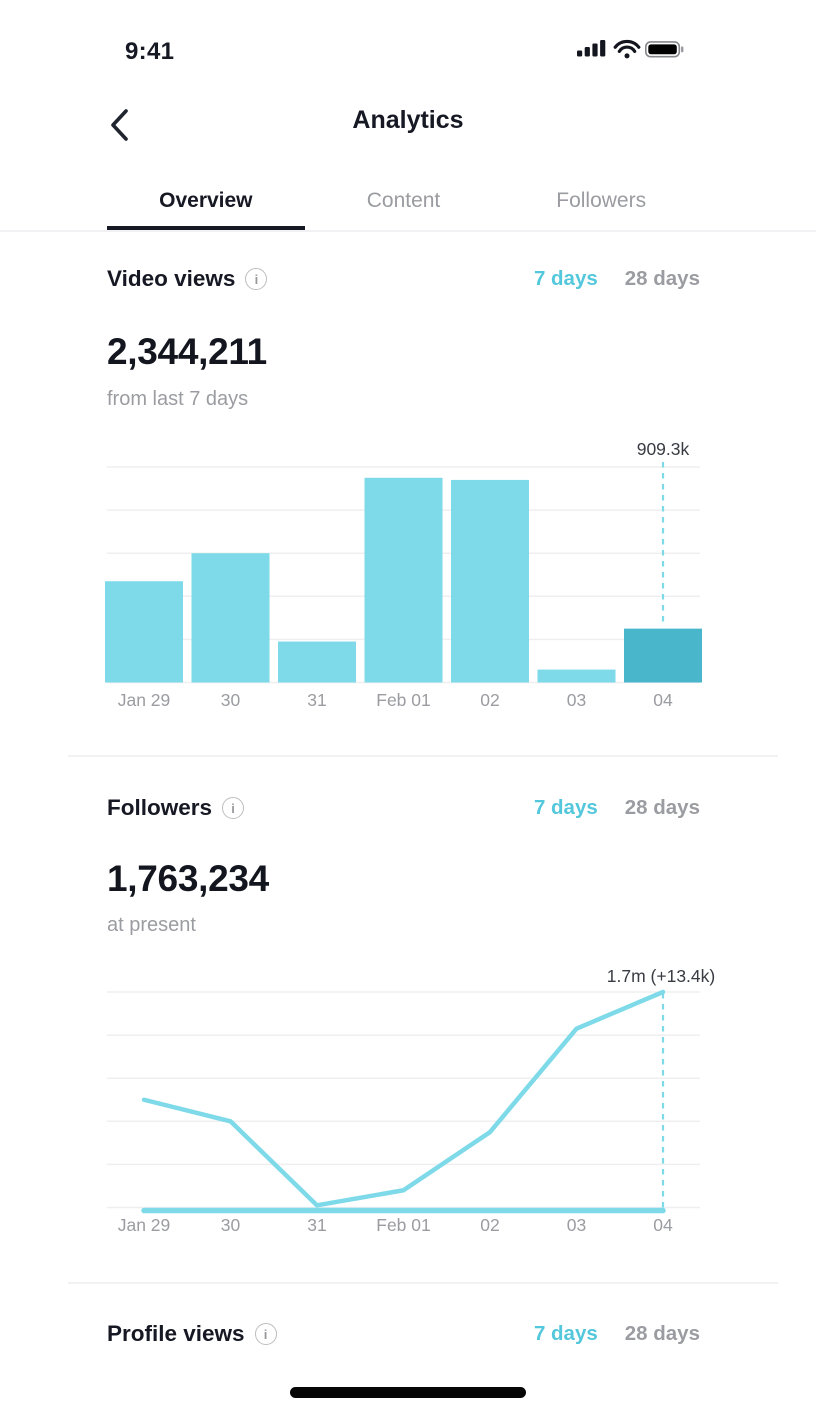 Image resolution: width=816 pixels, height=1406 pixels. What do you see at coordinates (188, 878) in the screenshot?
I see `followers-value: 1,763,234` at bounding box center [188, 878].